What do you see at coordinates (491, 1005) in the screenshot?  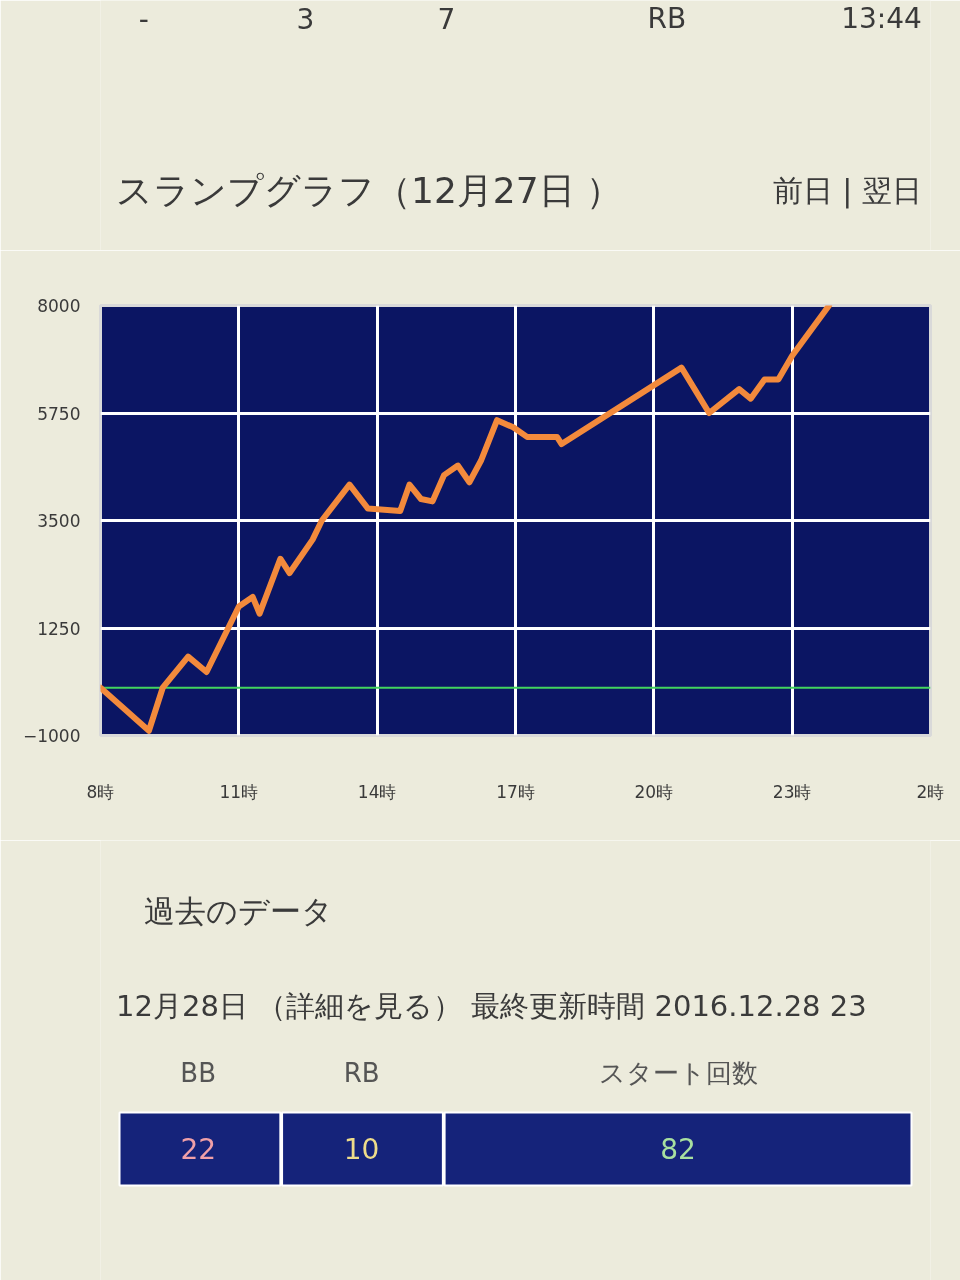 I see `text: 12月28日 （詳細を見る） 最終更新時間 2016.12.28 23` at bounding box center [491, 1005].